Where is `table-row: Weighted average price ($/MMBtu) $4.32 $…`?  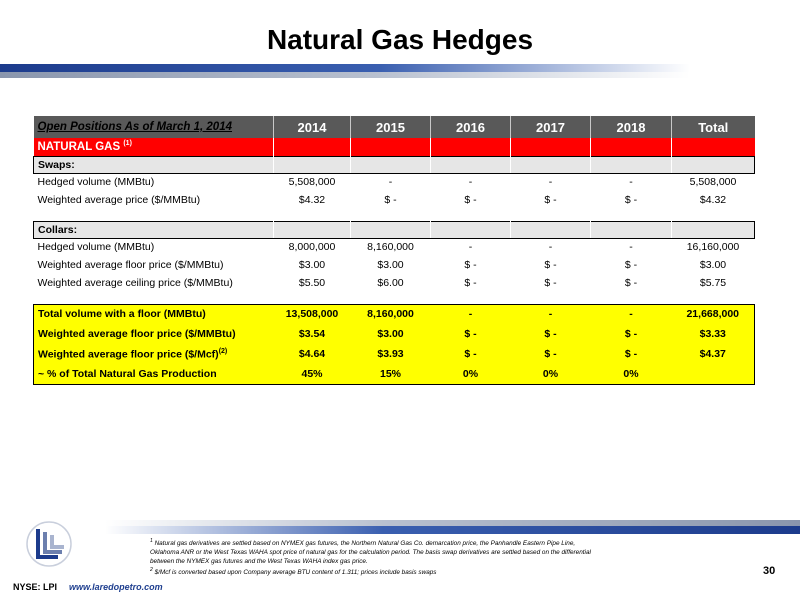 table-row: Weighted average price ($/MMBtu) $4.32 $… is located at coordinates (394, 200).